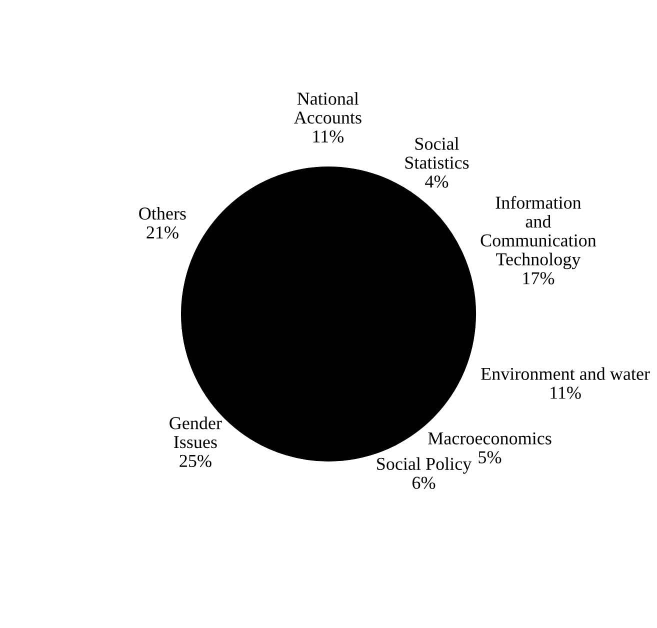 The height and width of the screenshot is (628, 657). Describe the element at coordinates (490, 438) in the screenshot. I see `slice-label: Macroeconomics` at that location.